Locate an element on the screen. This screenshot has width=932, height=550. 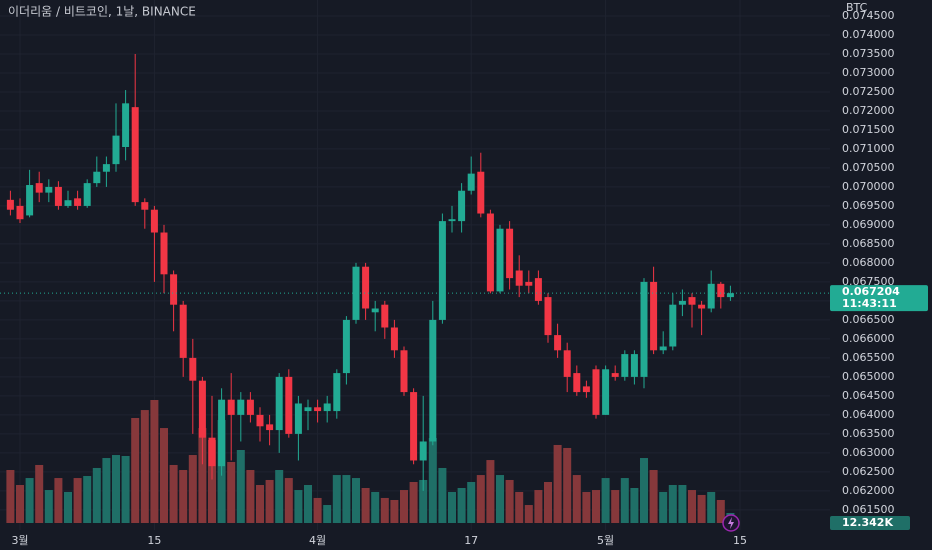
x-tick-label: 15 is located at coordinates (154, 540).